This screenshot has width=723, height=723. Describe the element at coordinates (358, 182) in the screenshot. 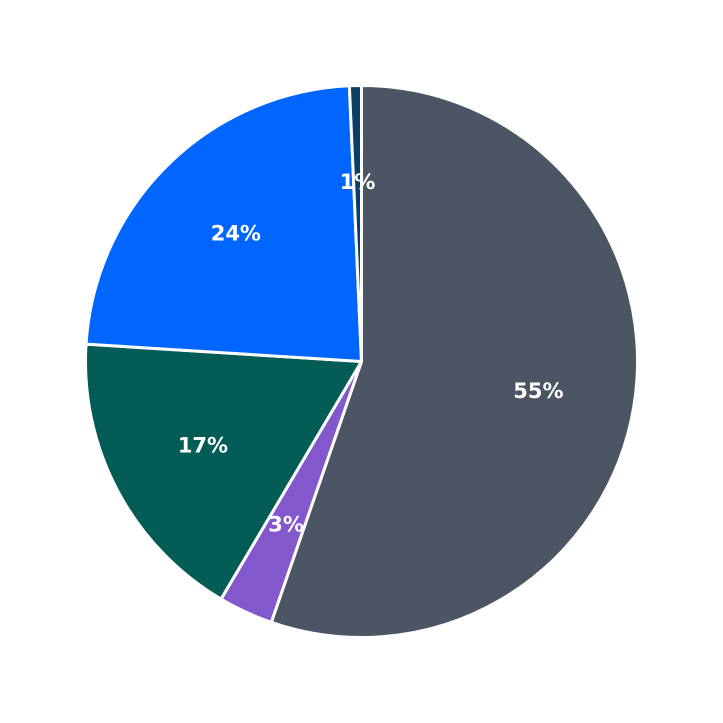

I see `pie-slice-label: 1%` at that location.